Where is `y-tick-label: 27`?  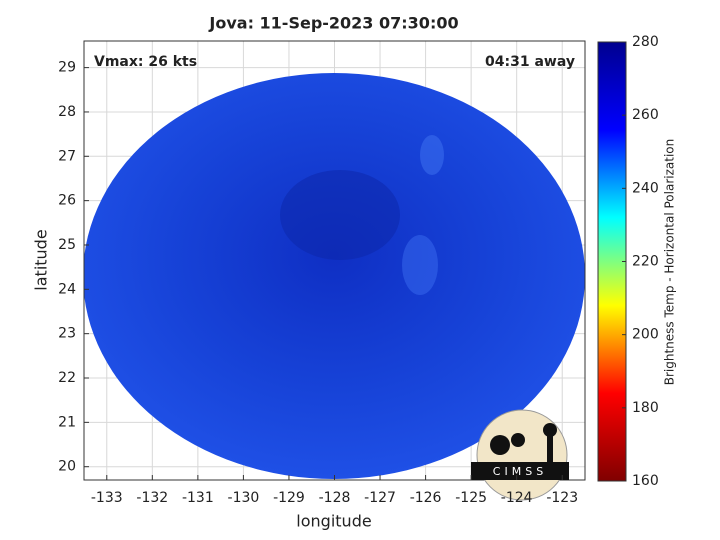
y-tick-label: 27 is located at coordinates (67, 156).